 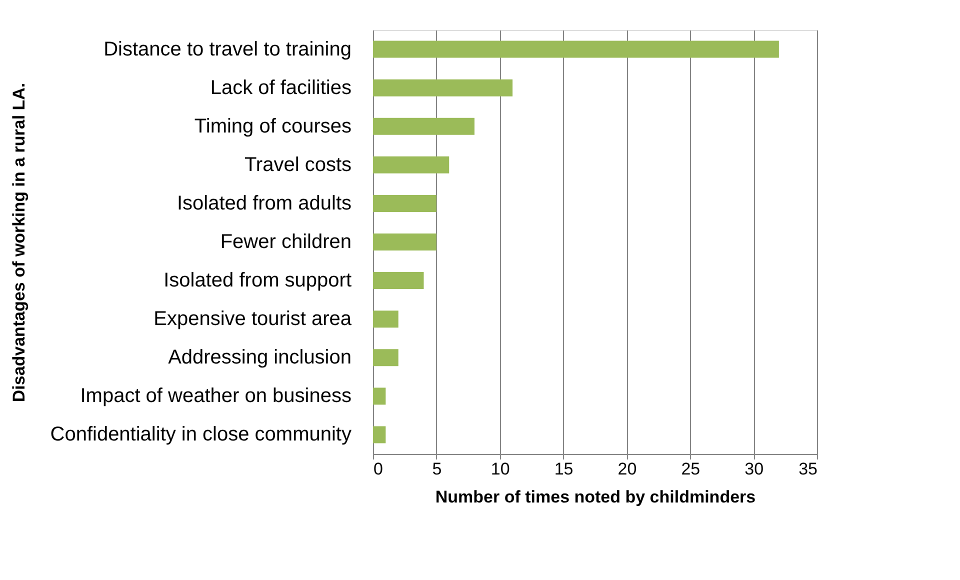 What do you see at coordinates (627, 469) in the screenshot?
I see `x-tick-label: 20` at bounding box center [627, 469].